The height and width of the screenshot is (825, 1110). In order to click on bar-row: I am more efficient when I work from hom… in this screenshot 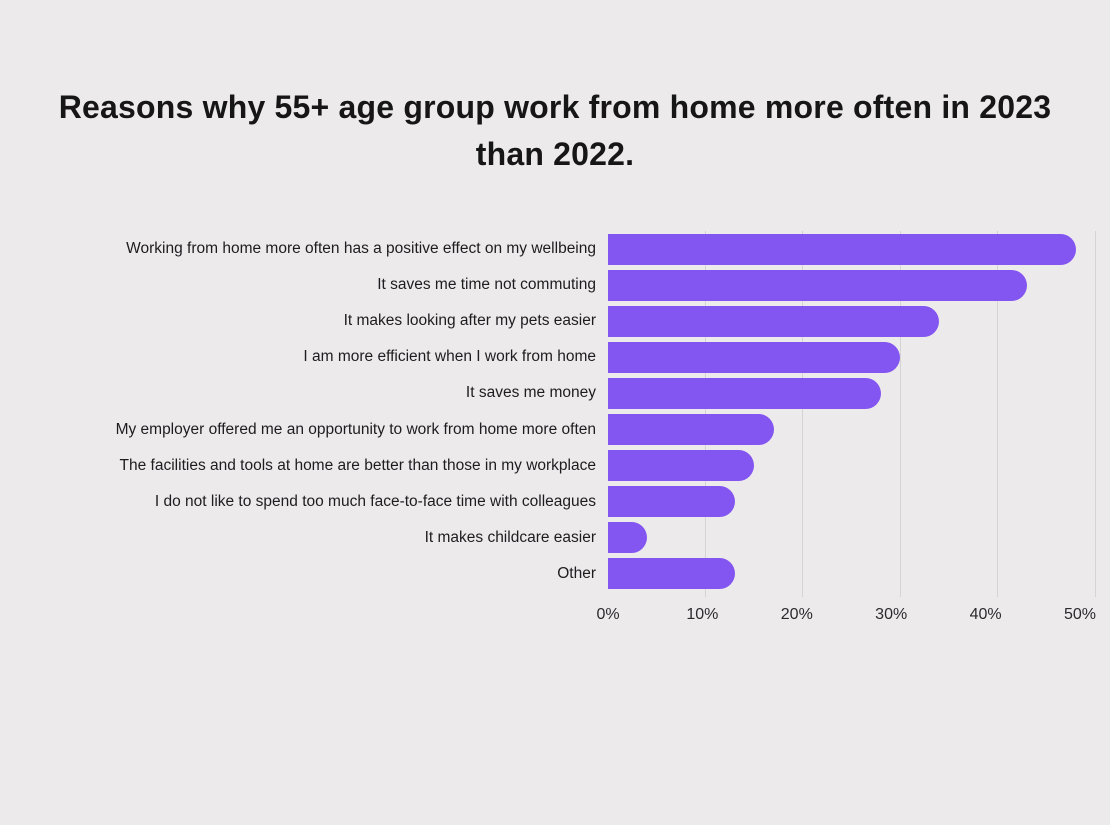, I will do `click(547, 357)`.